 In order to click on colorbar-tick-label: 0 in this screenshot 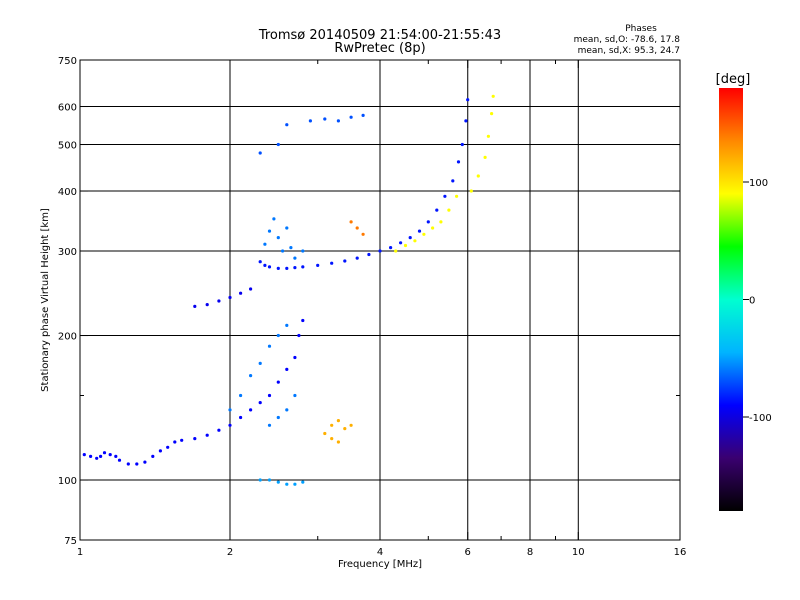, I will do `click(752, 301)`.